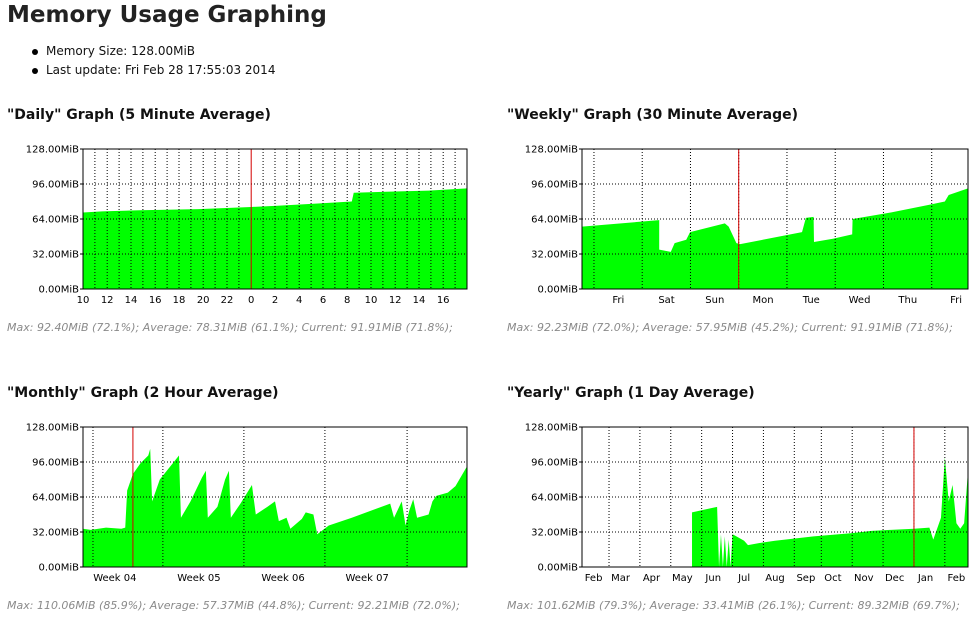 This screenshot has height=621, width=976. I want to click on monthly-ytick-label-2: 64.00MiB, so click(55, 498).